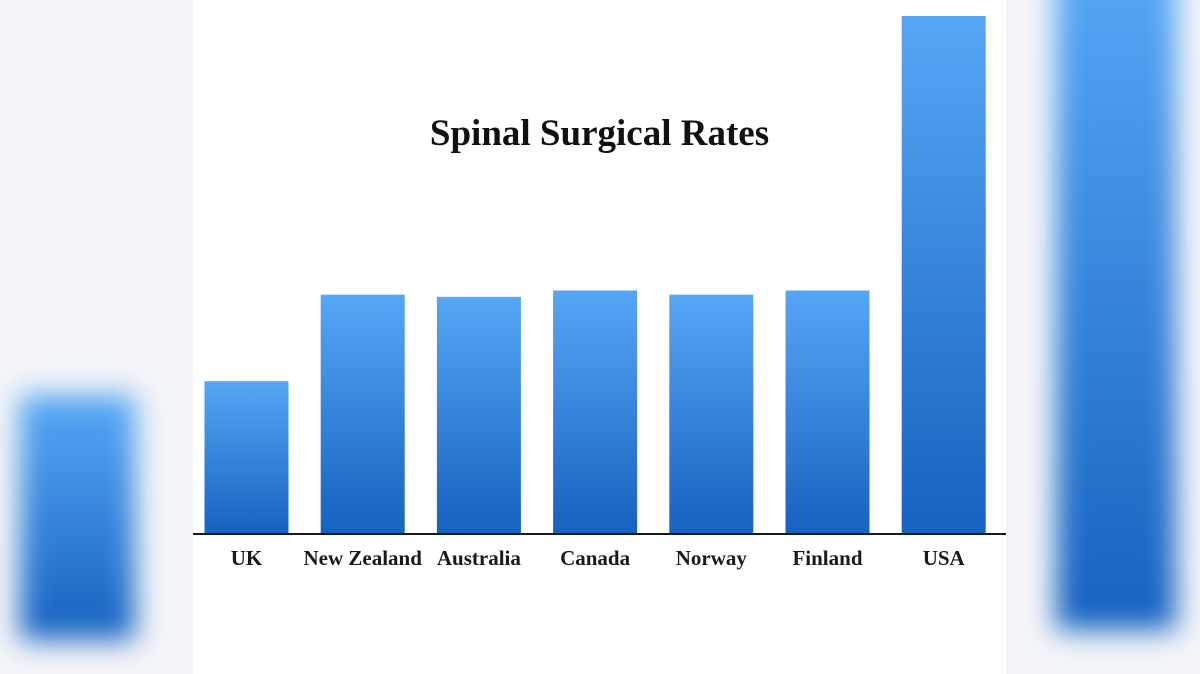 The height and width of the screenshot is (674, 1200). Describe the element at coordinates (595, 412) in the screenshot. I see `bar-canada` at that location.